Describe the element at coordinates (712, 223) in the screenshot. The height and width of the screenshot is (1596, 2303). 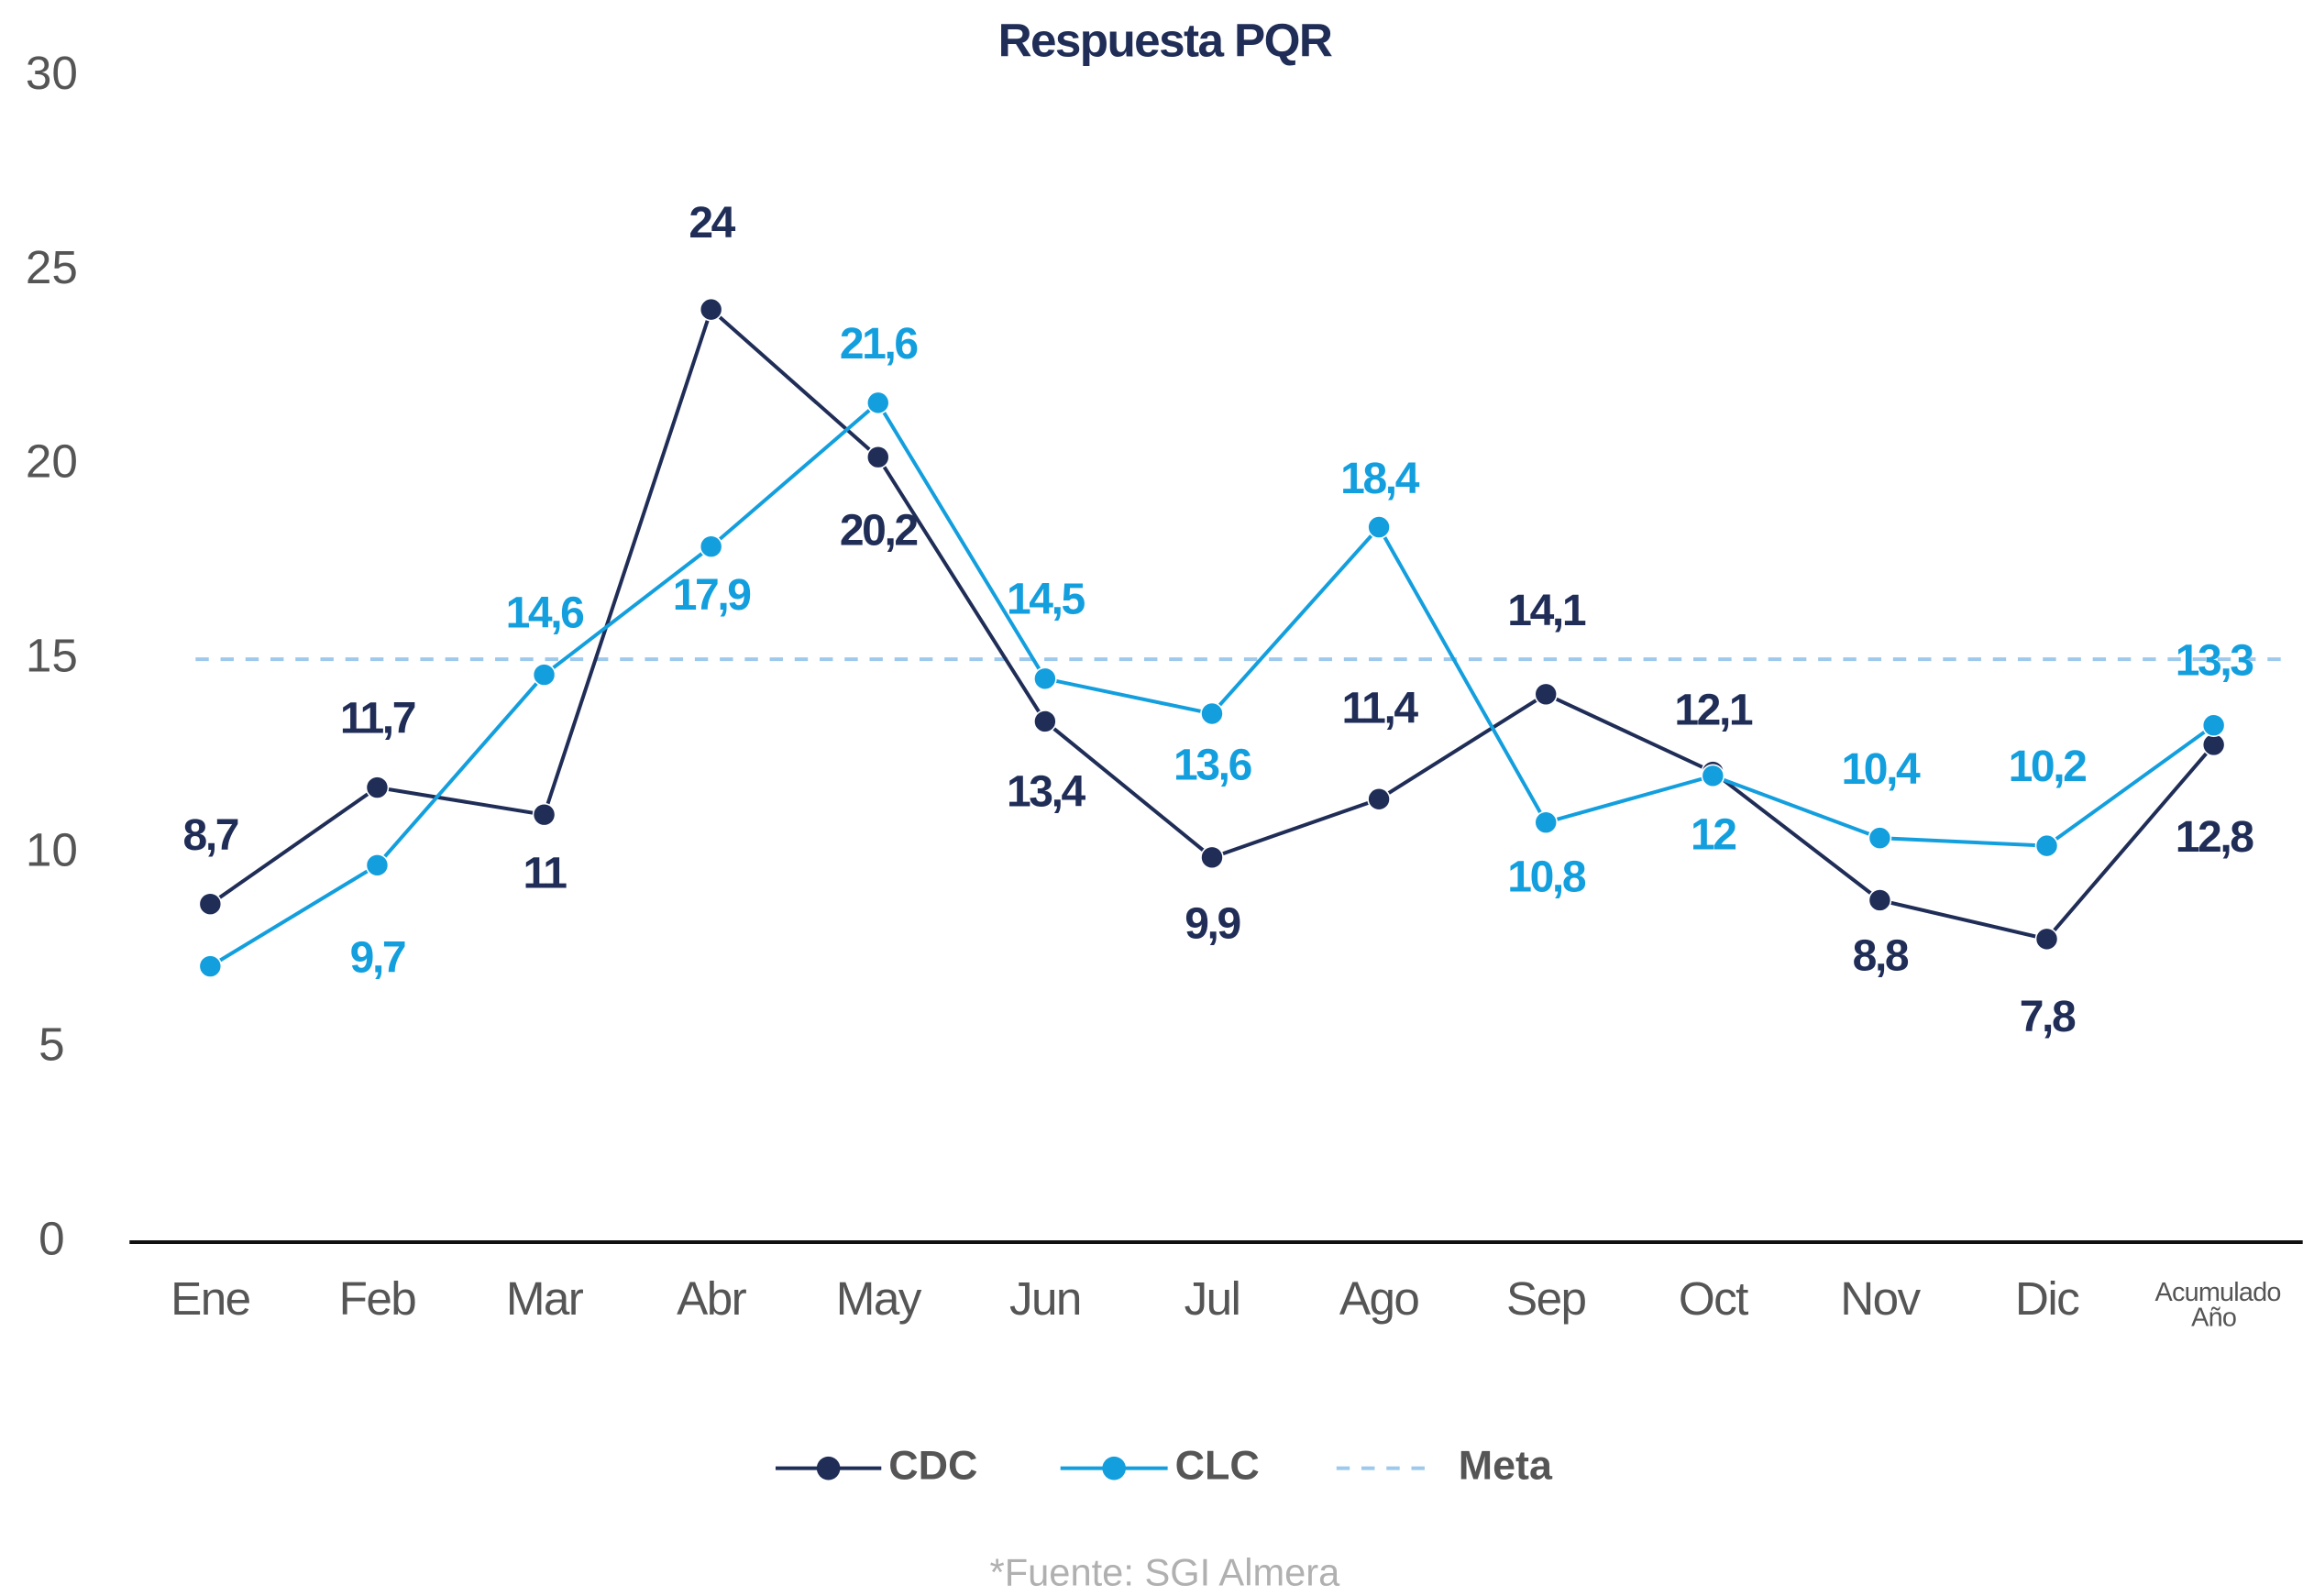
I see `data-label: 24` at that location.